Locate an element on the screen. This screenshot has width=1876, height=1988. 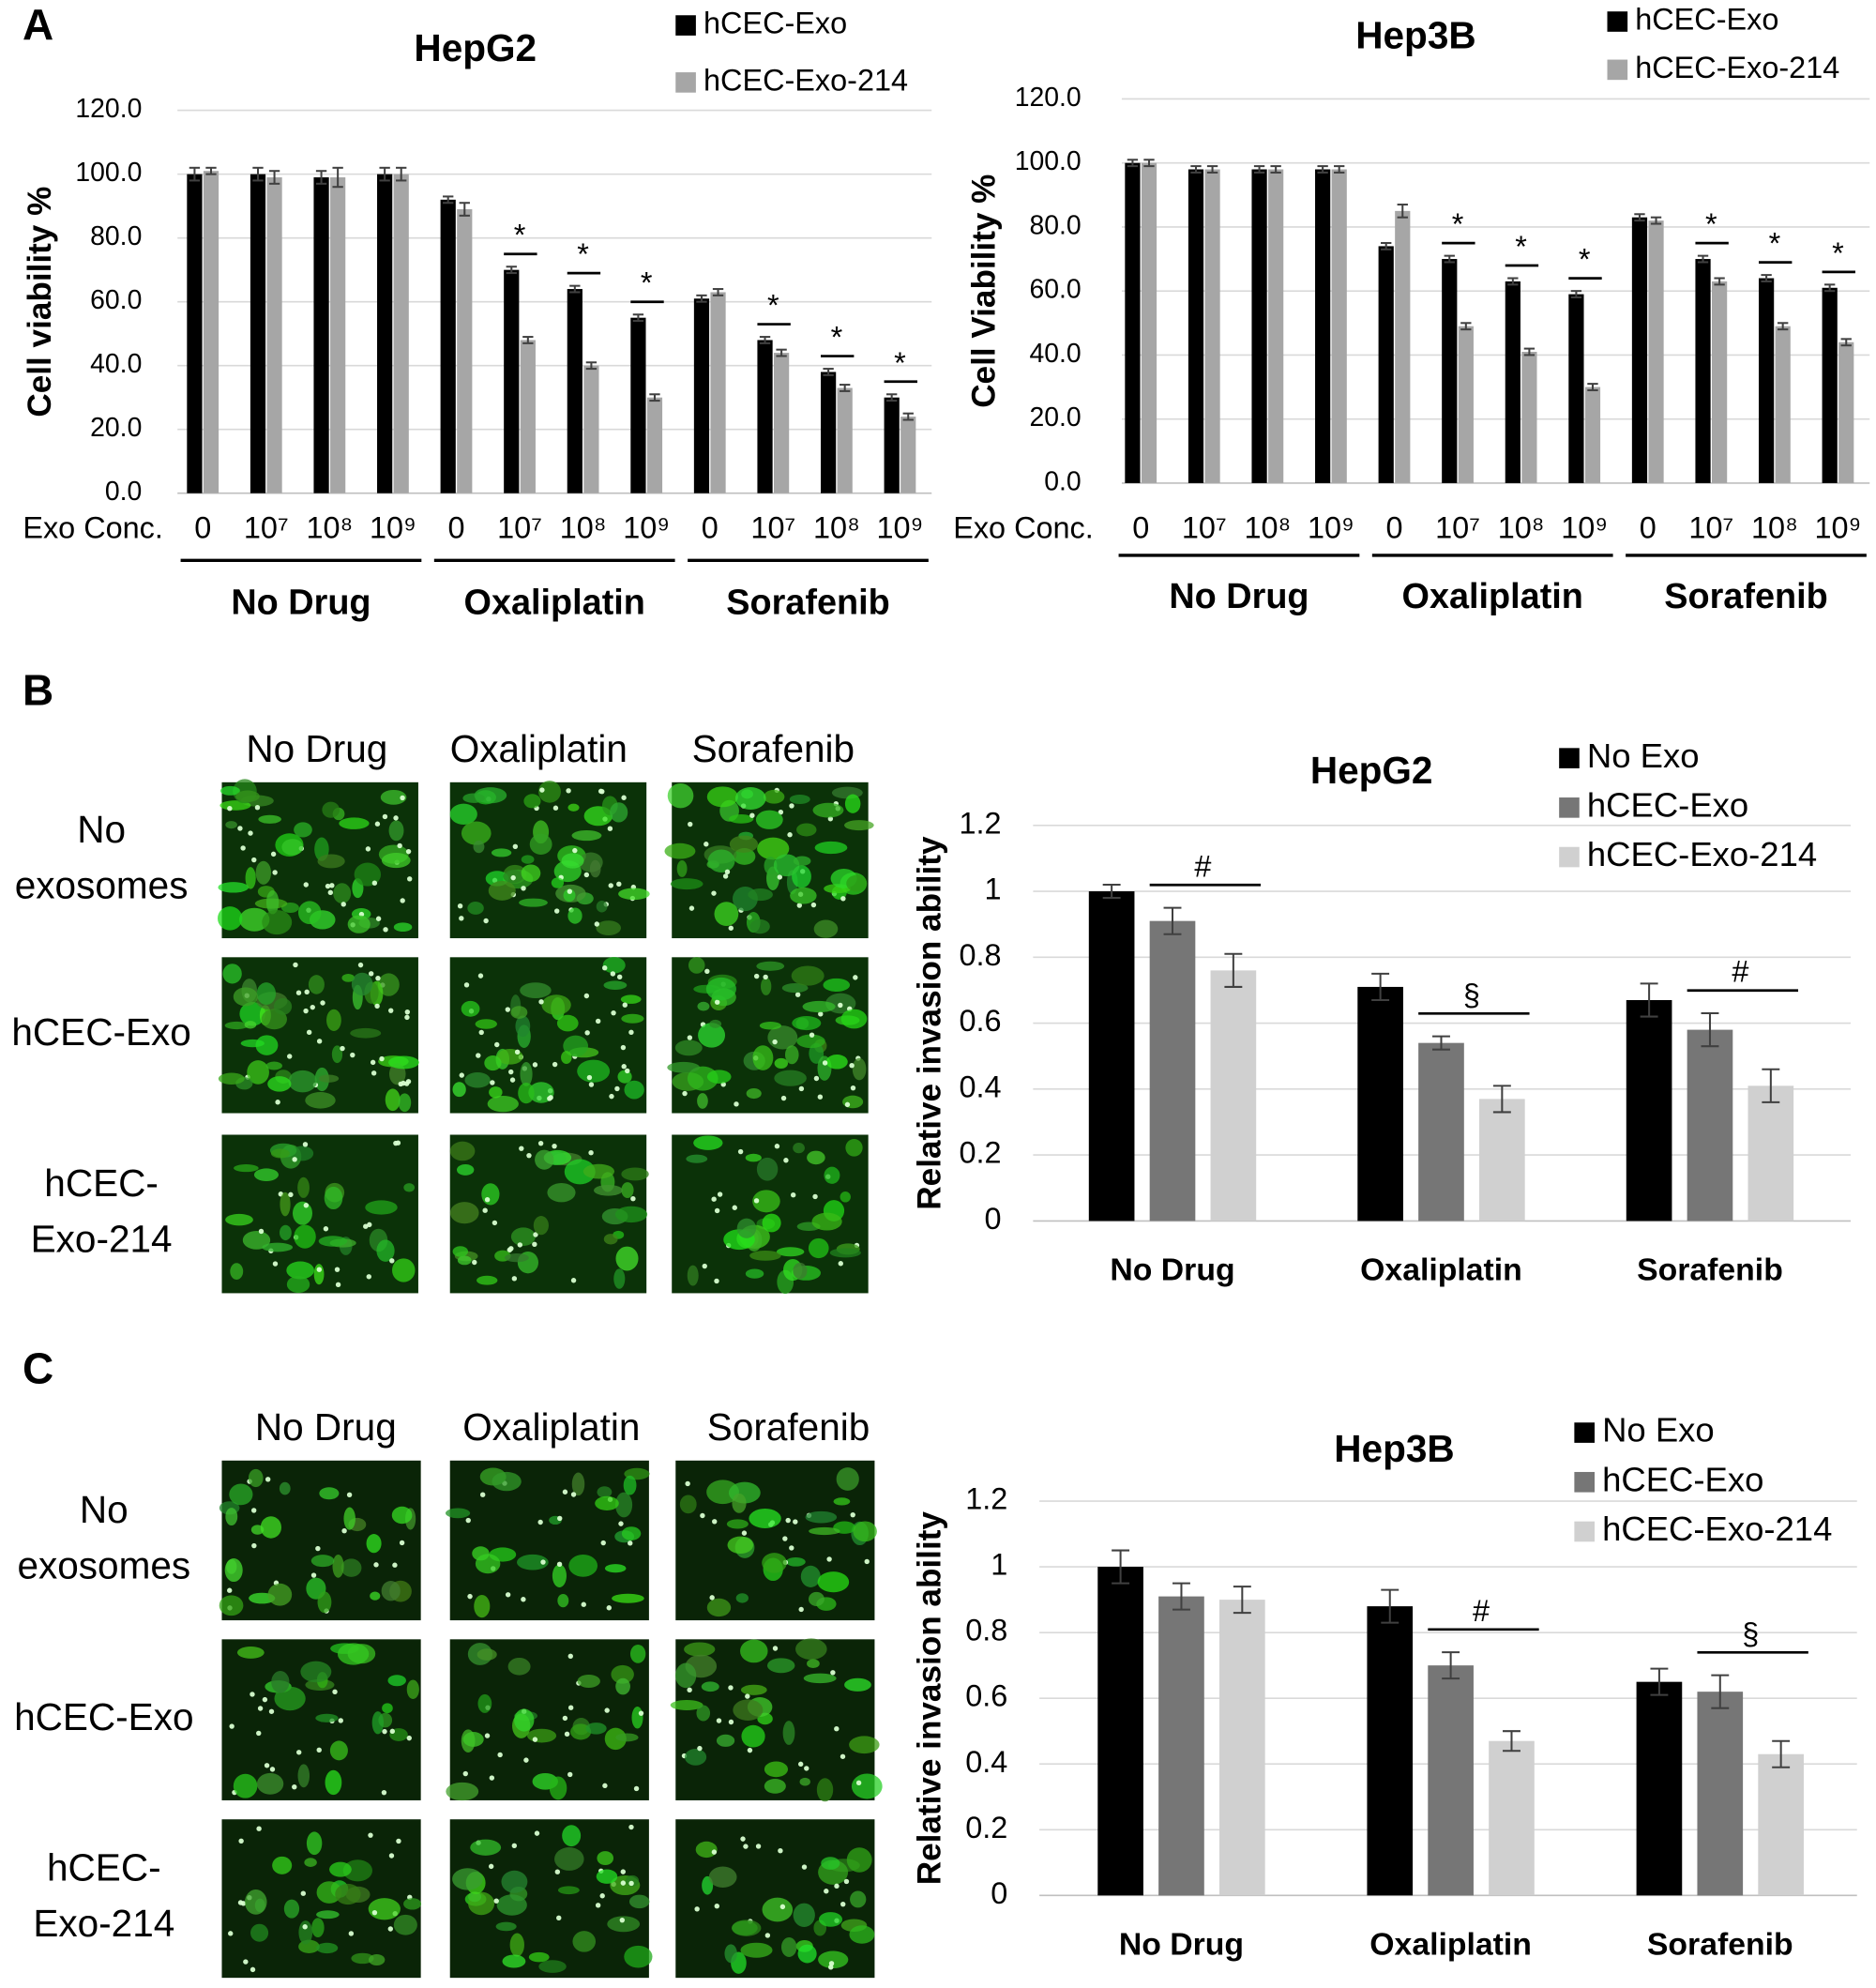
y-axis-label: Relative invasion ability is located at coordinates (930, 1023).